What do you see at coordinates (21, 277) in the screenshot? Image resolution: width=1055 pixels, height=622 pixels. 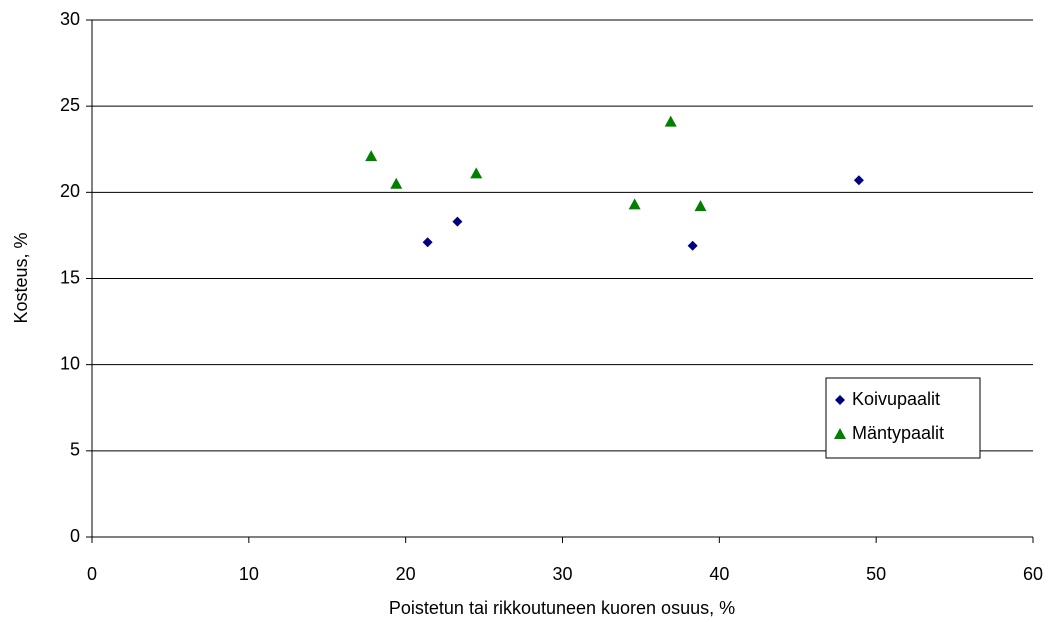 I see `y-axis-label: Kosteus, %` at bounding box center [21, 277].